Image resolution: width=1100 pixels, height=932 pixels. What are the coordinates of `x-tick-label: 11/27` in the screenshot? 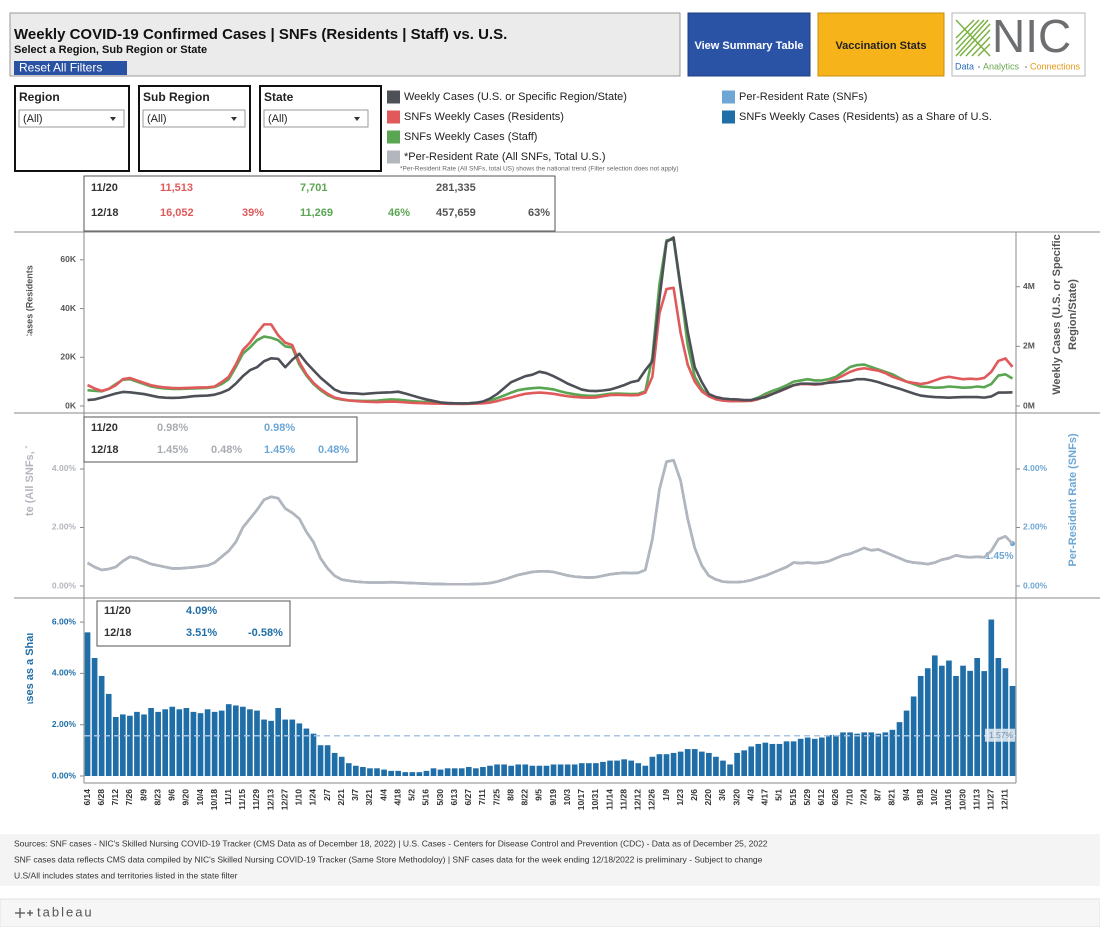 It's located at (991, 799).